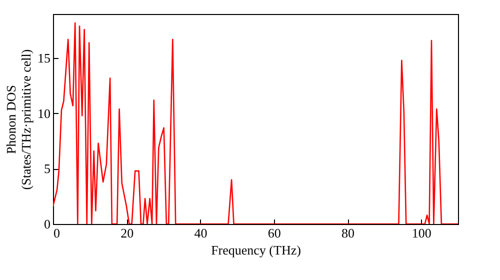 This screenshot has height=280, width=500. I want to click on x-tick-label: 0, so click(57, 233).